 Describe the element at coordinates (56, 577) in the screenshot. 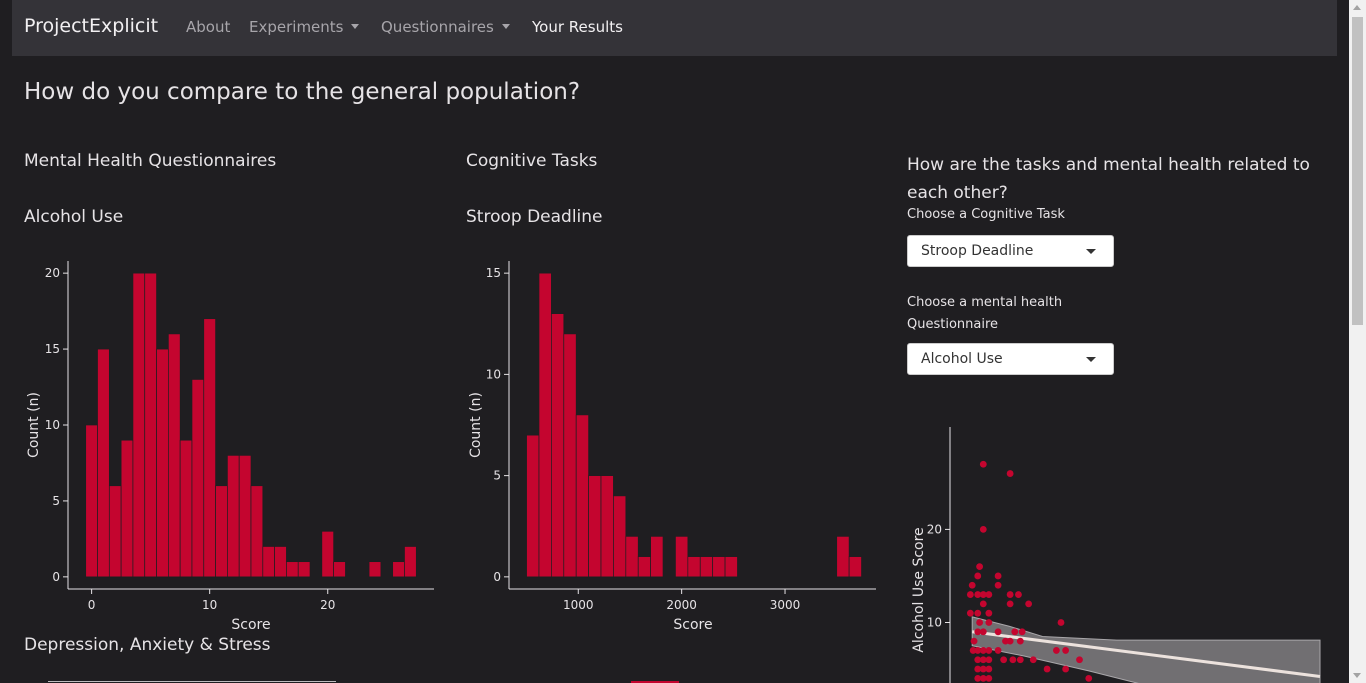

I see `chart1-y-tick-label: 0` at that location.